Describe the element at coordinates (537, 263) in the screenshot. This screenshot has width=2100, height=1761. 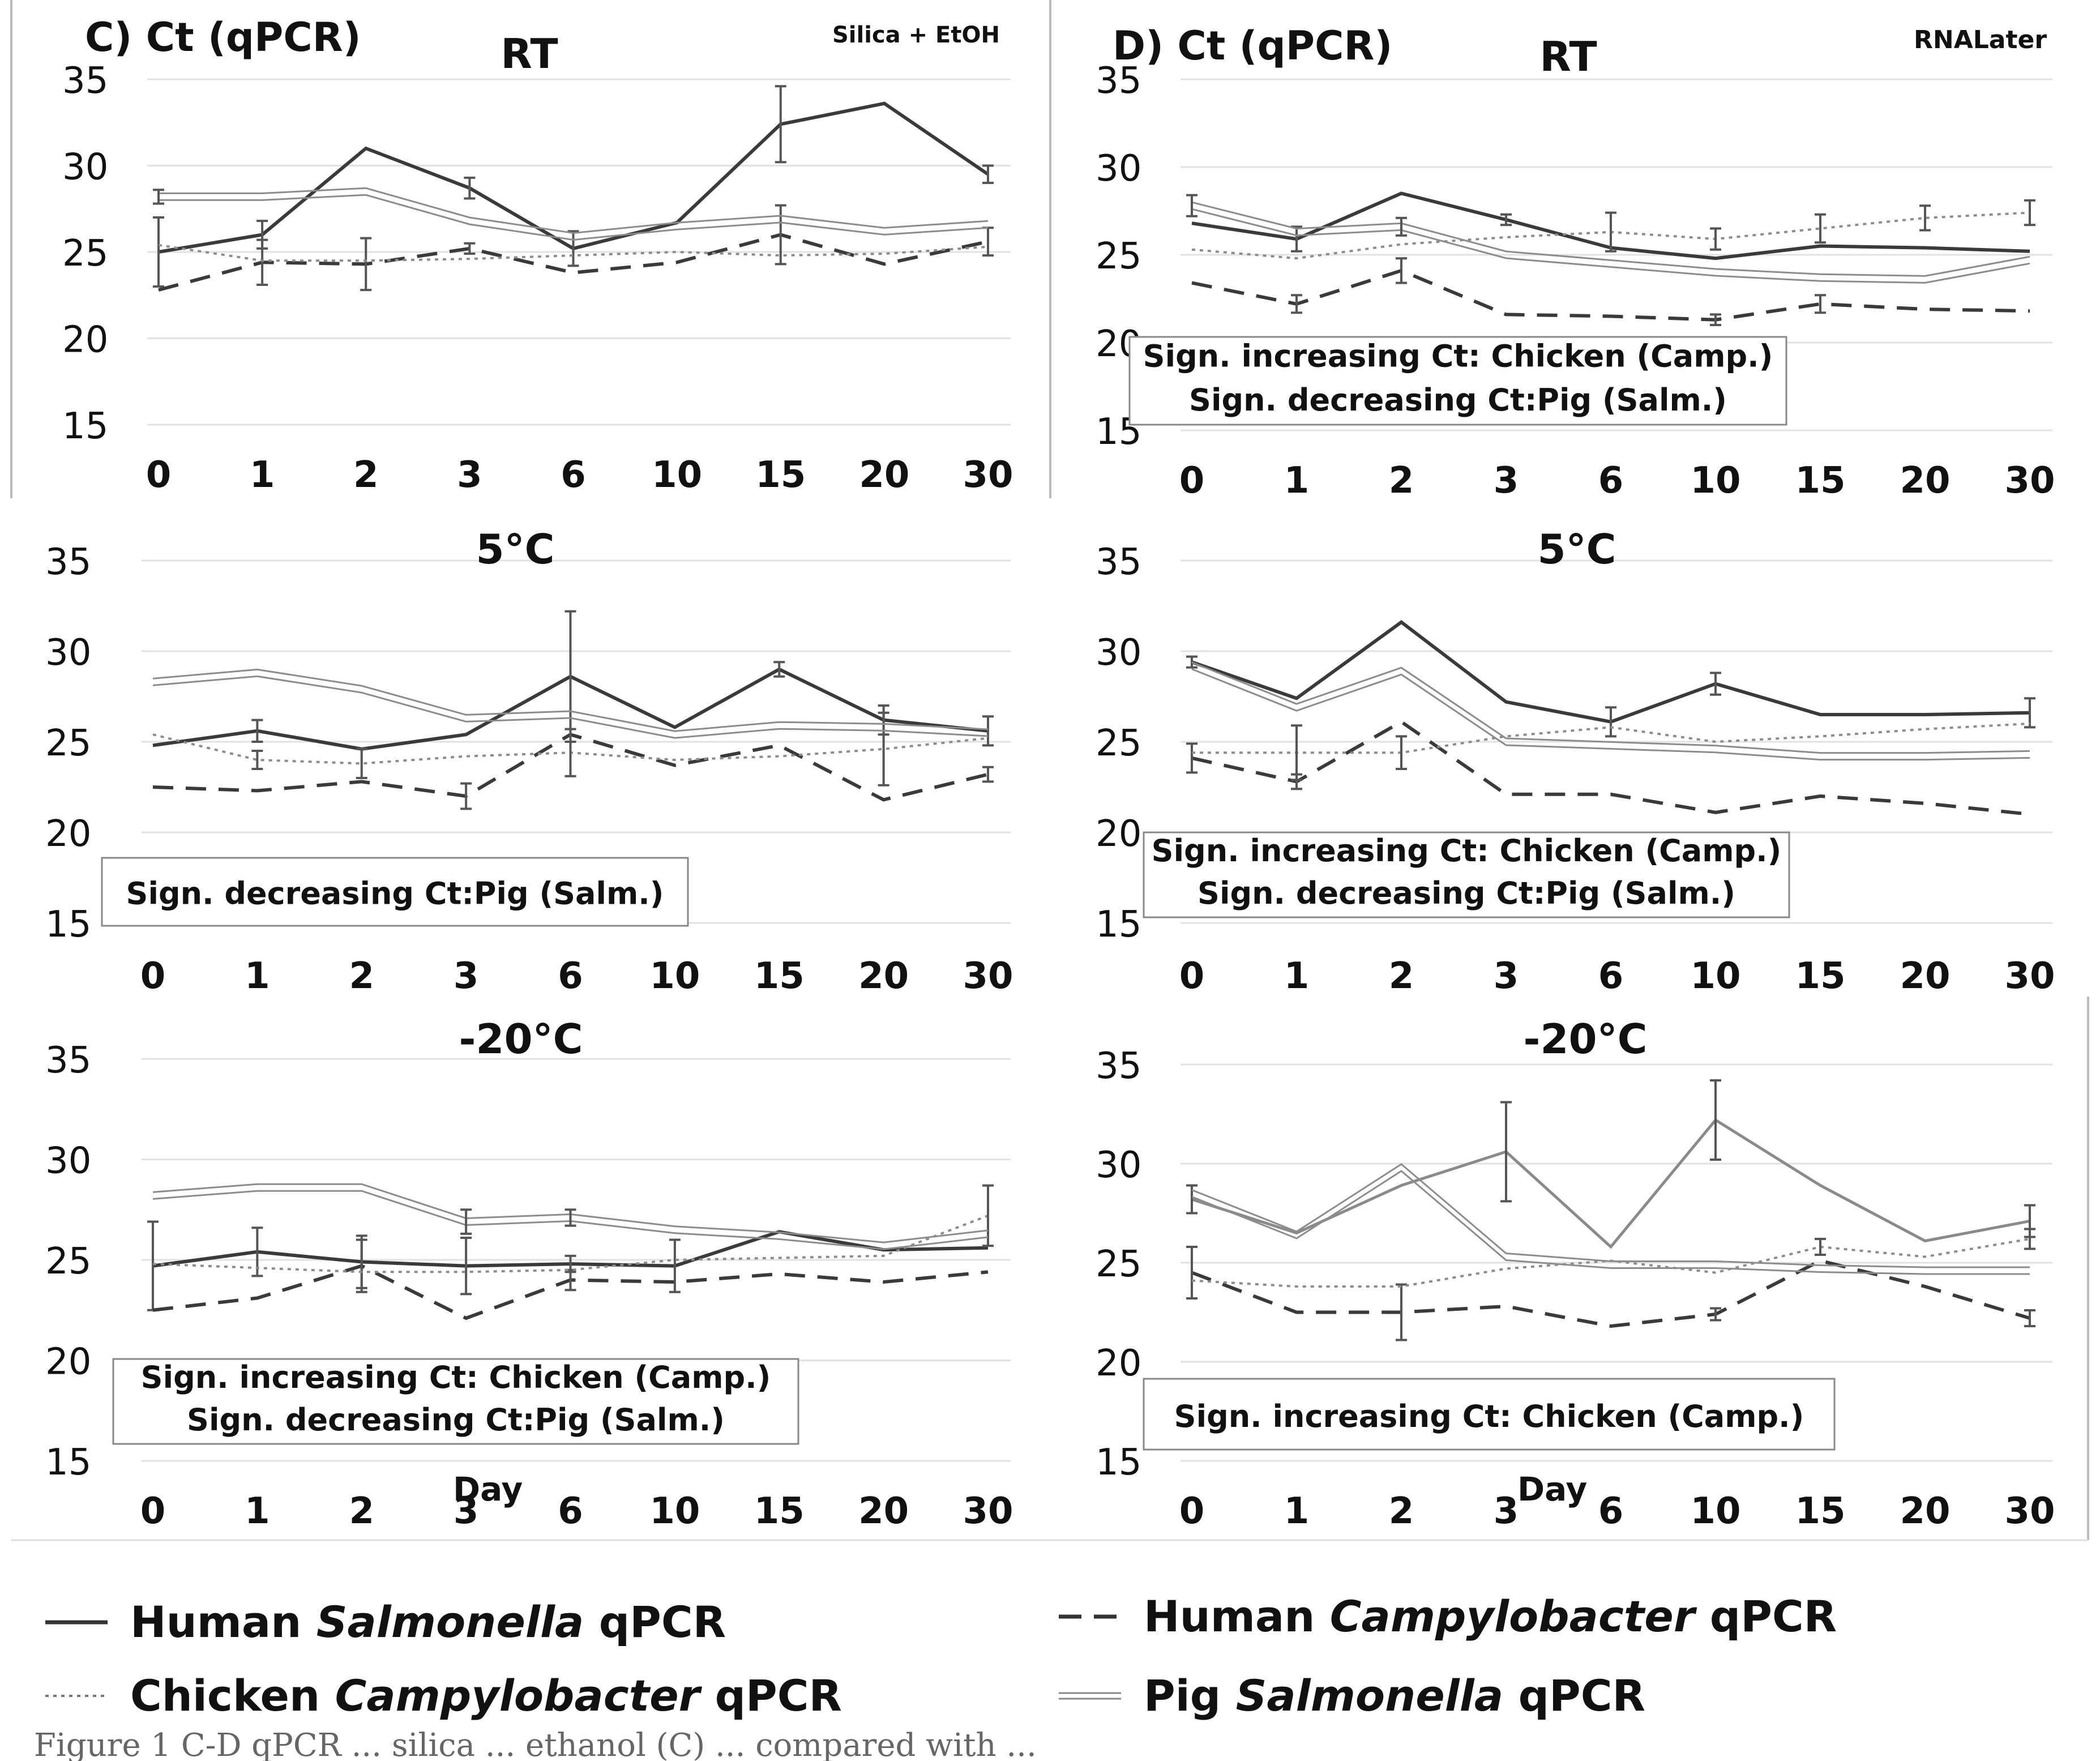
I see `chart-C_RT: 15 20 25 30 35 0 1 2 3 6 10 15 20 30 RT` at that location.